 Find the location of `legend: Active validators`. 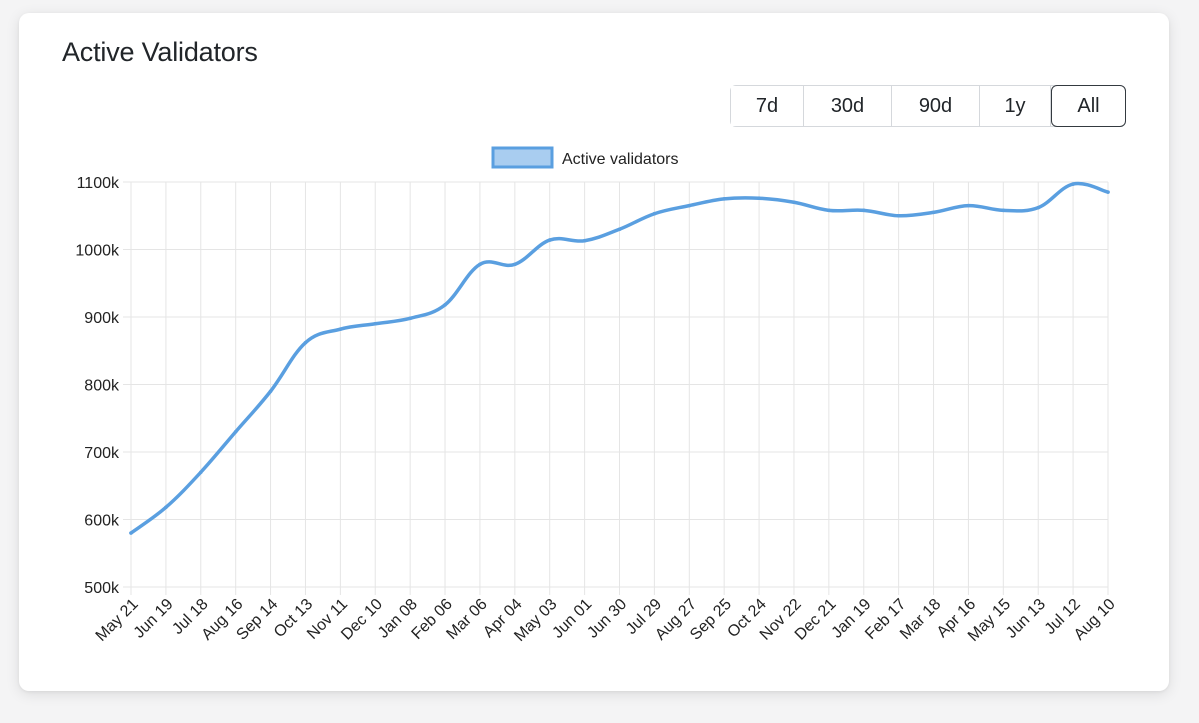

legend: Active validators is located at coordinates (585, 157).